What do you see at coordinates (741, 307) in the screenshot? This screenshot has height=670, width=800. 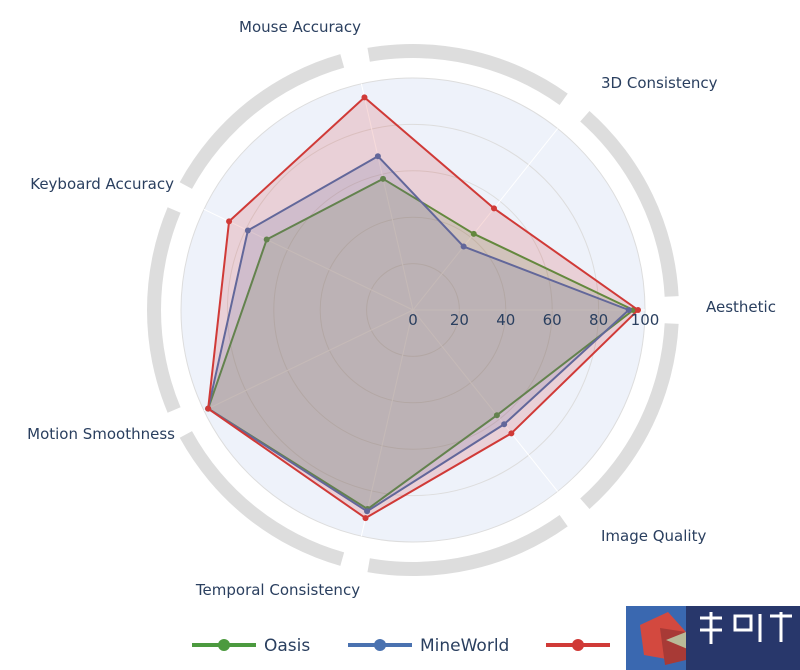 I see `axis-label: Aesthetic` at bounding box center [741, 307].